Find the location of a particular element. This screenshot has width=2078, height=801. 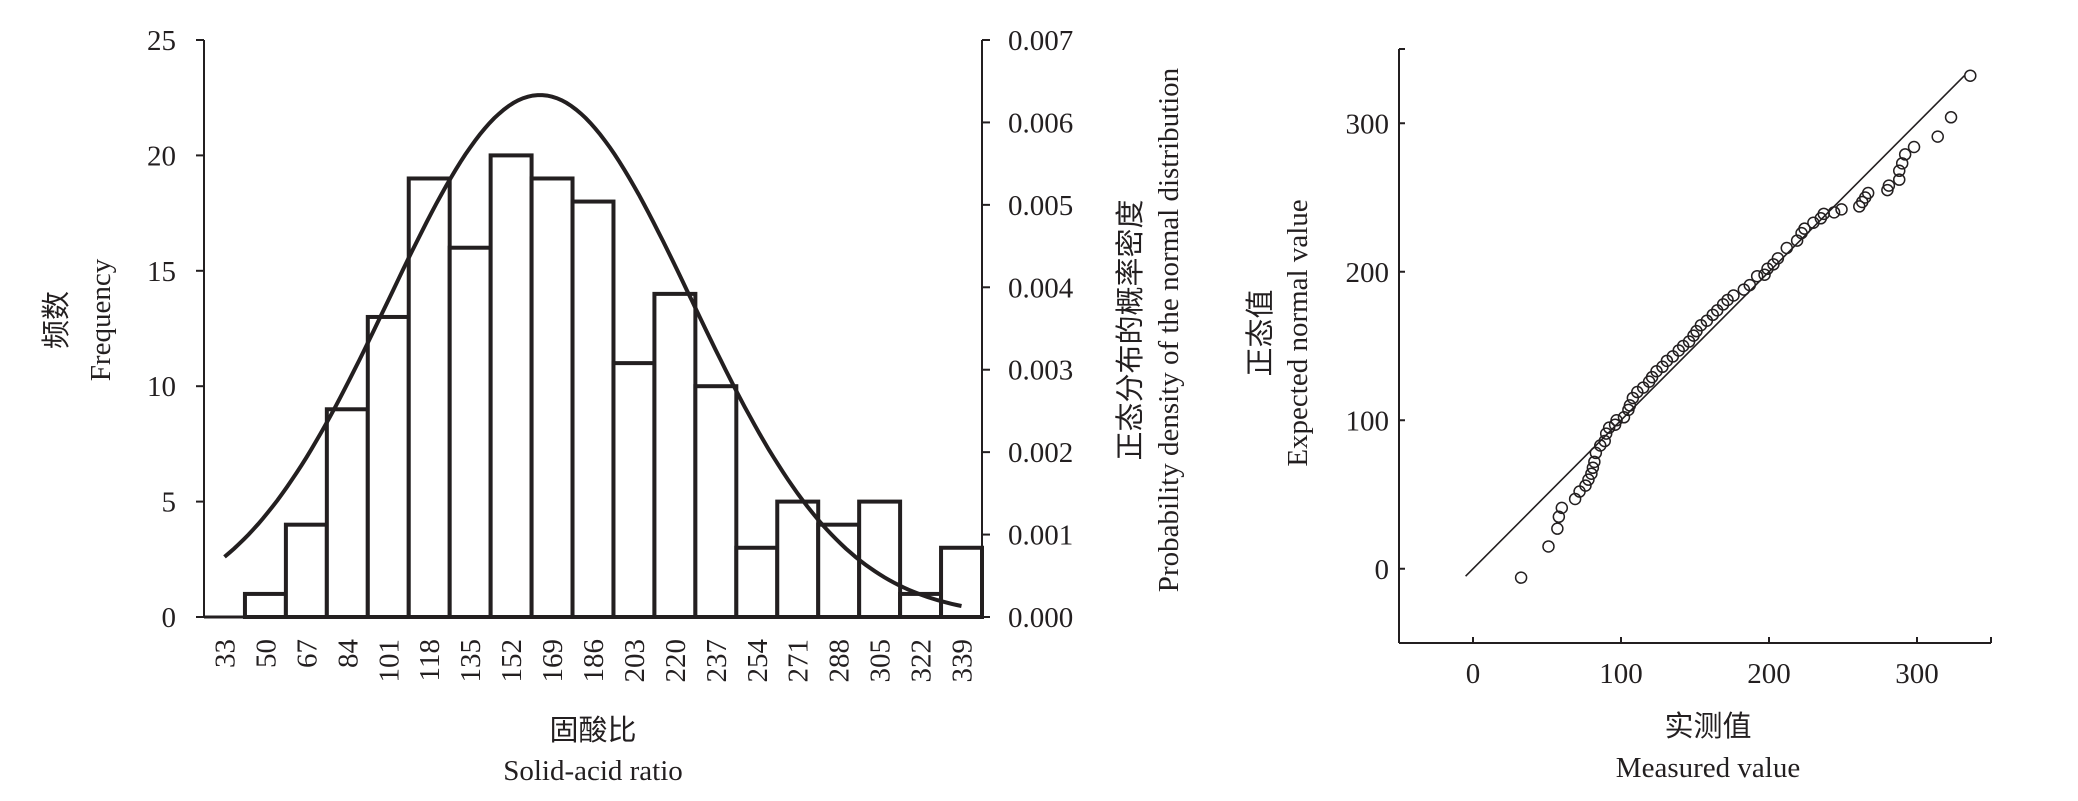

x-tick-label: 339 is located at coordinates (963, 661).